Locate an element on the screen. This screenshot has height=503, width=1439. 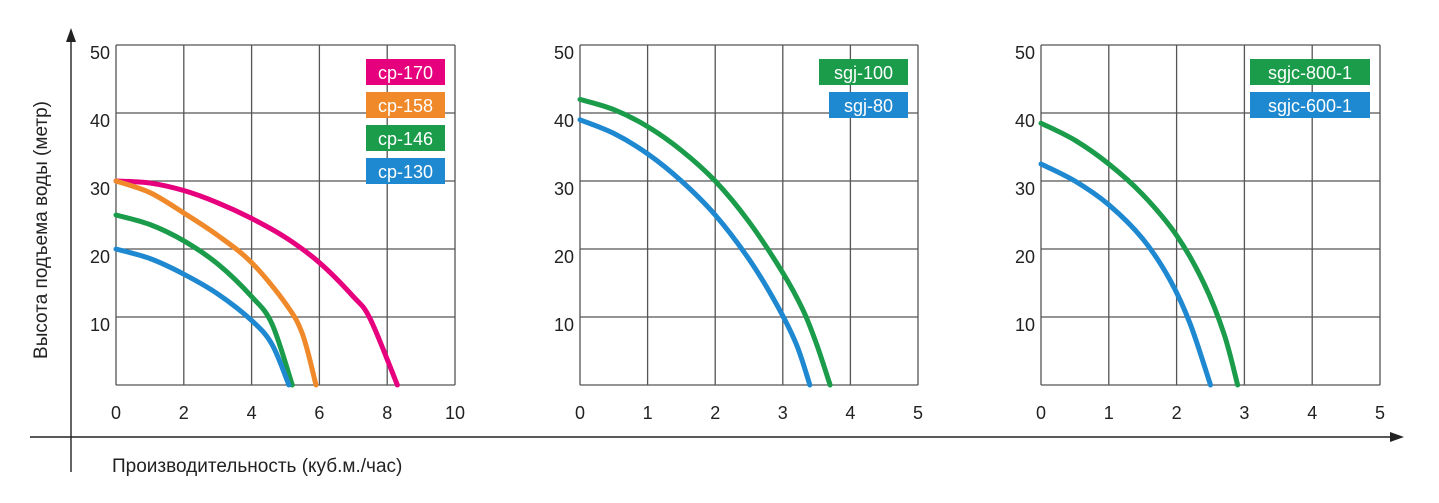
legend-label-sgjc-800-1: sgjc-800-1 is located at coordinates (1310, 73).